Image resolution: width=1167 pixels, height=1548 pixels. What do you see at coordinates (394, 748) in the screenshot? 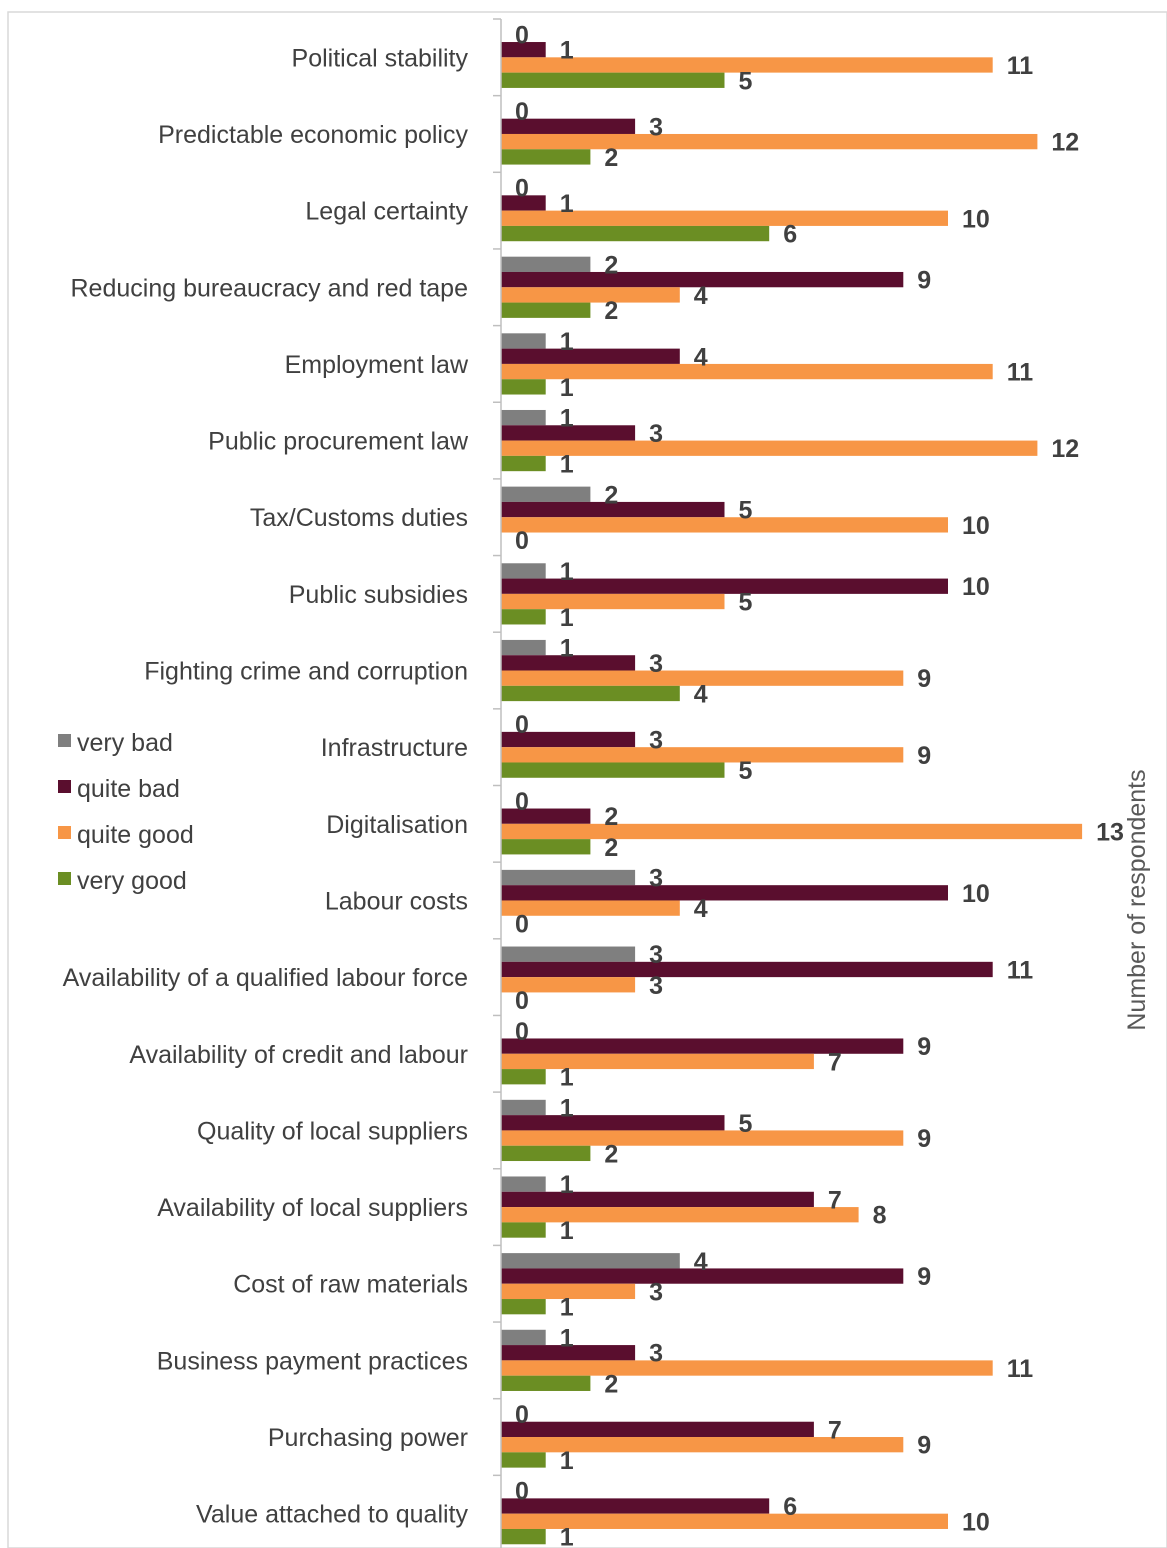
I see `category-label: Infrastructure` at bounding box center [394, 748].